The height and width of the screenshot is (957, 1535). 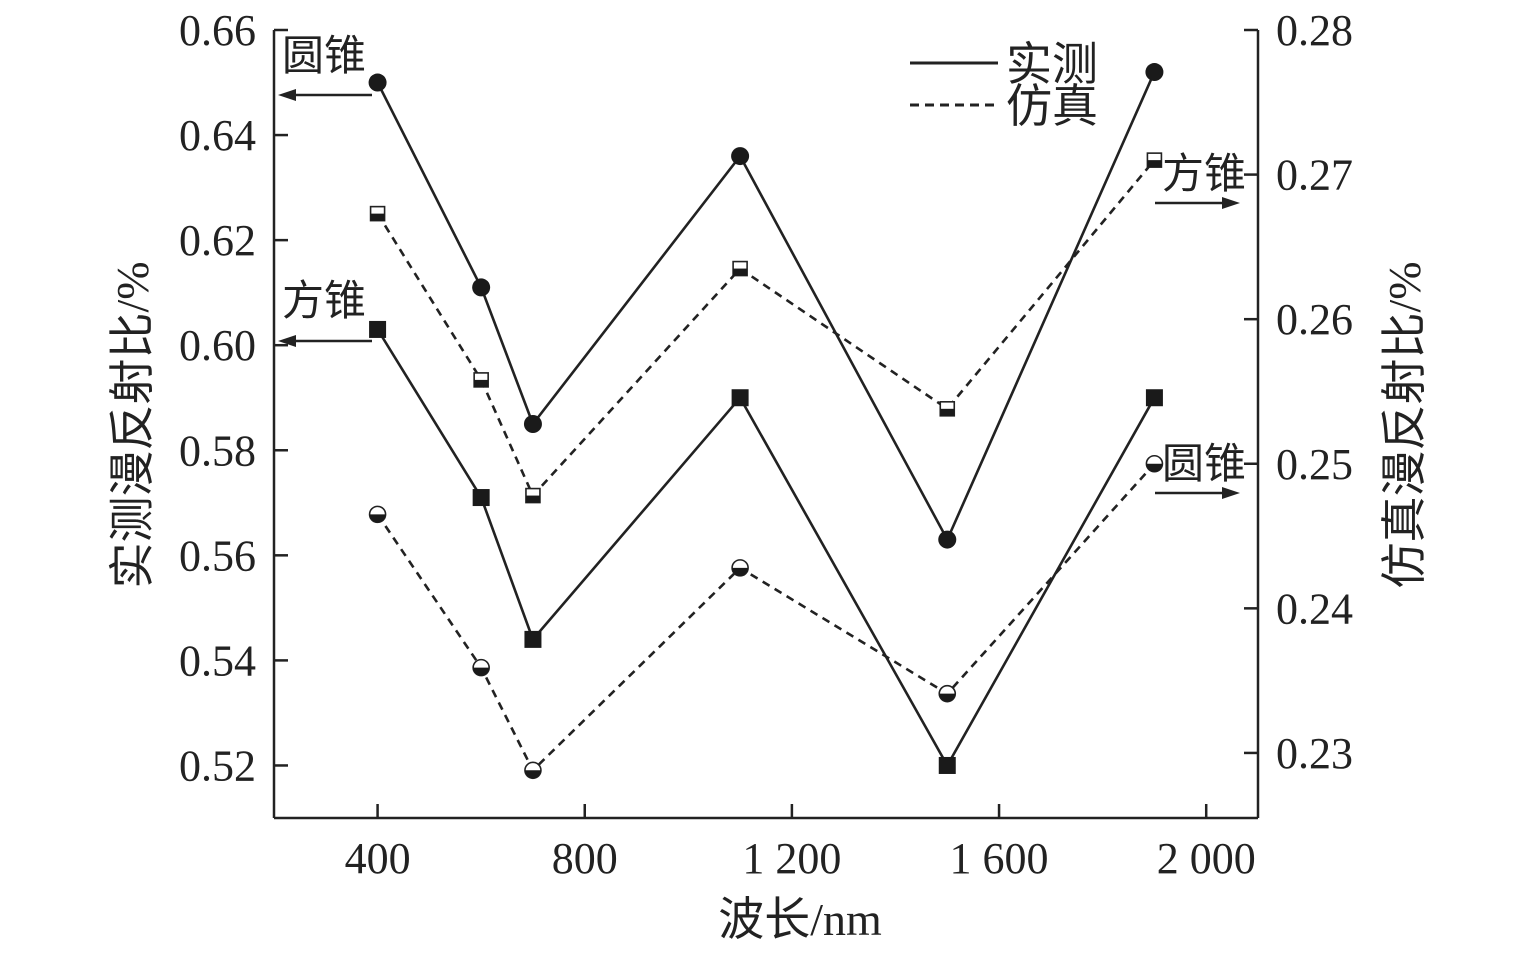 What do you see at coordinates (1314, 753) in the screenshot?
I see `right-y-tick-label: 0.23` at bounding box center [1314, 753].